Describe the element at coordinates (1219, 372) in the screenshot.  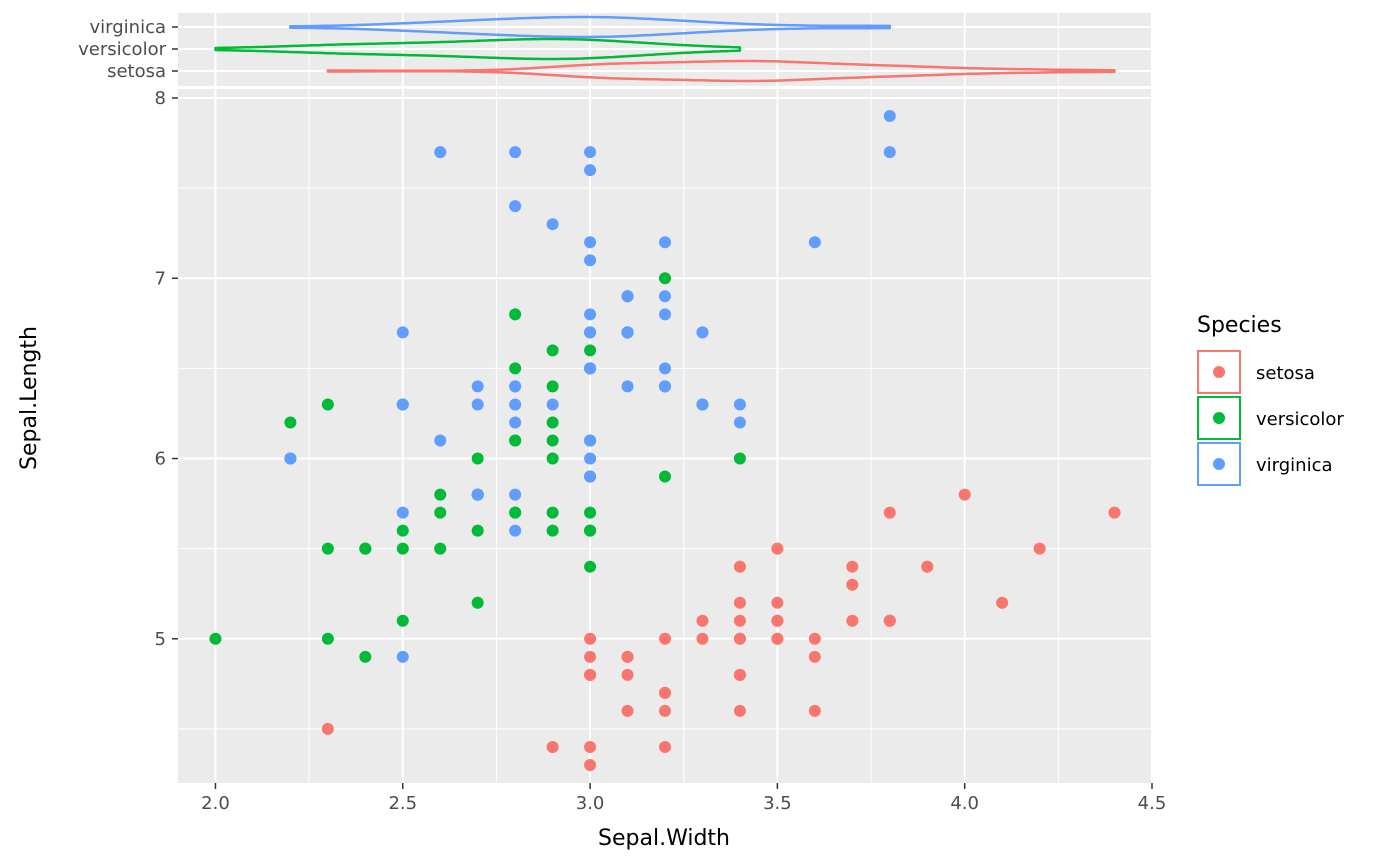
I see `legend-point-setosa` at that location.